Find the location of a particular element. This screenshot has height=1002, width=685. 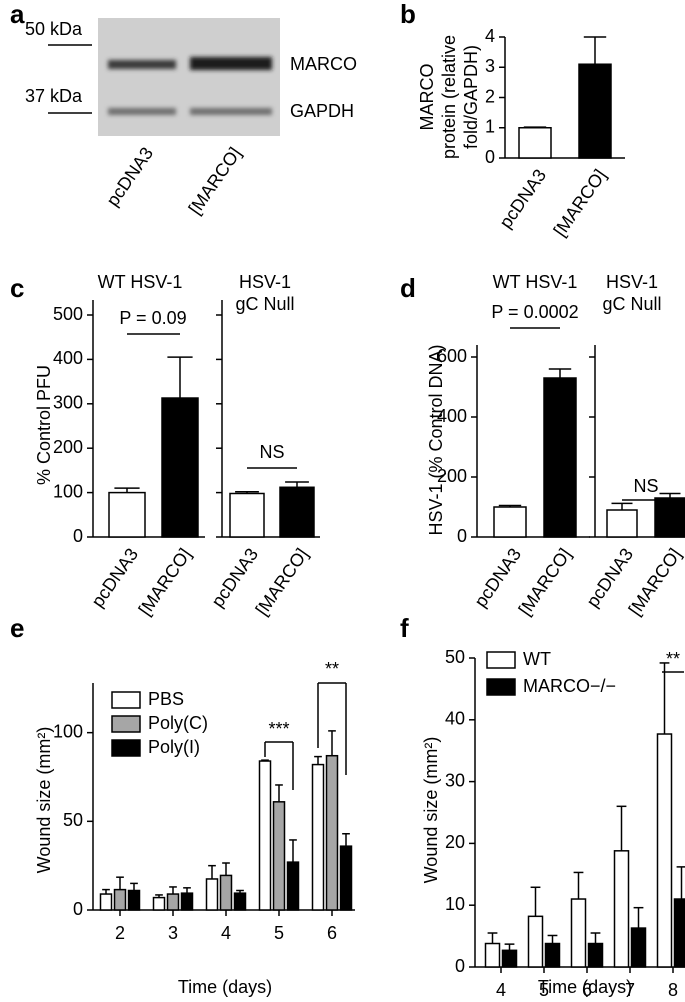

y-tick-label: 4 is located at coordinates (490, 36).